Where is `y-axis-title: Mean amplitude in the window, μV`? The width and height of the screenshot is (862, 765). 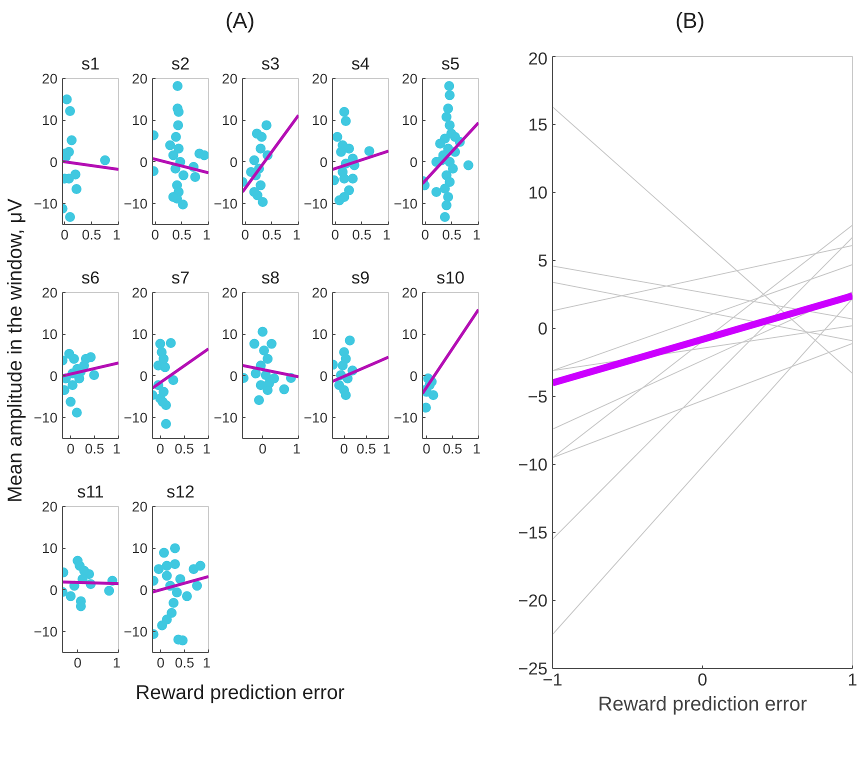 y-axis-title: Mean amplitude in the window, μV is located at coordinates (15, 350).